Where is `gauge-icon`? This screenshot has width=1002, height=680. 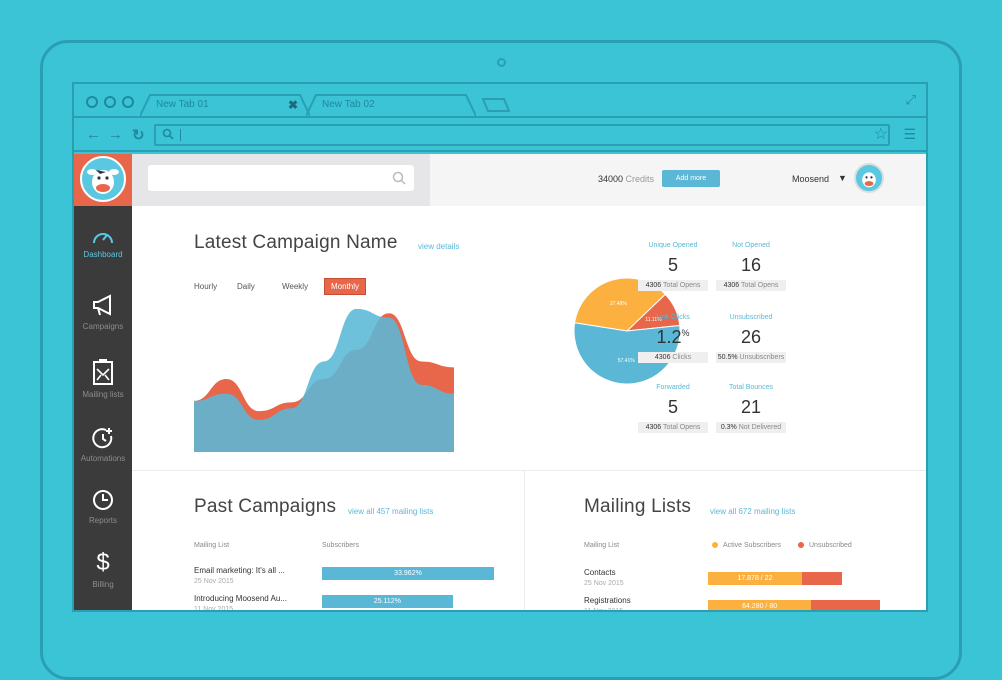
gauge-icon is located at coordinates (103, 238).